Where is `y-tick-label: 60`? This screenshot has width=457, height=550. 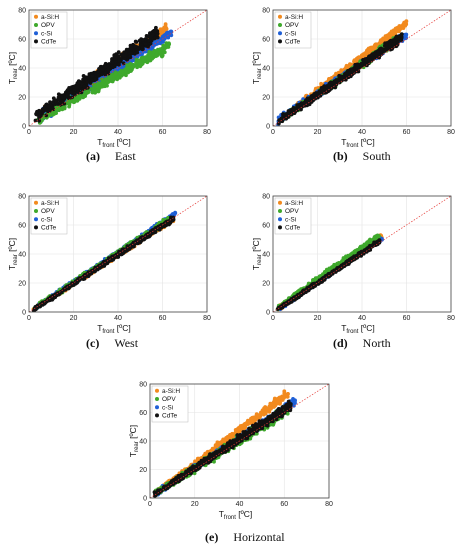 y-tick-label: 60 is located at coordinates (266, 40).